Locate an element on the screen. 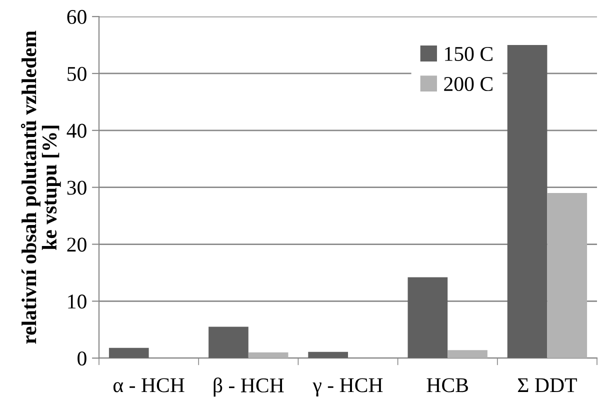 The height and width of the screenshot is (414, 600). y-tick-label: 30 is located at coordinates (76, 187).